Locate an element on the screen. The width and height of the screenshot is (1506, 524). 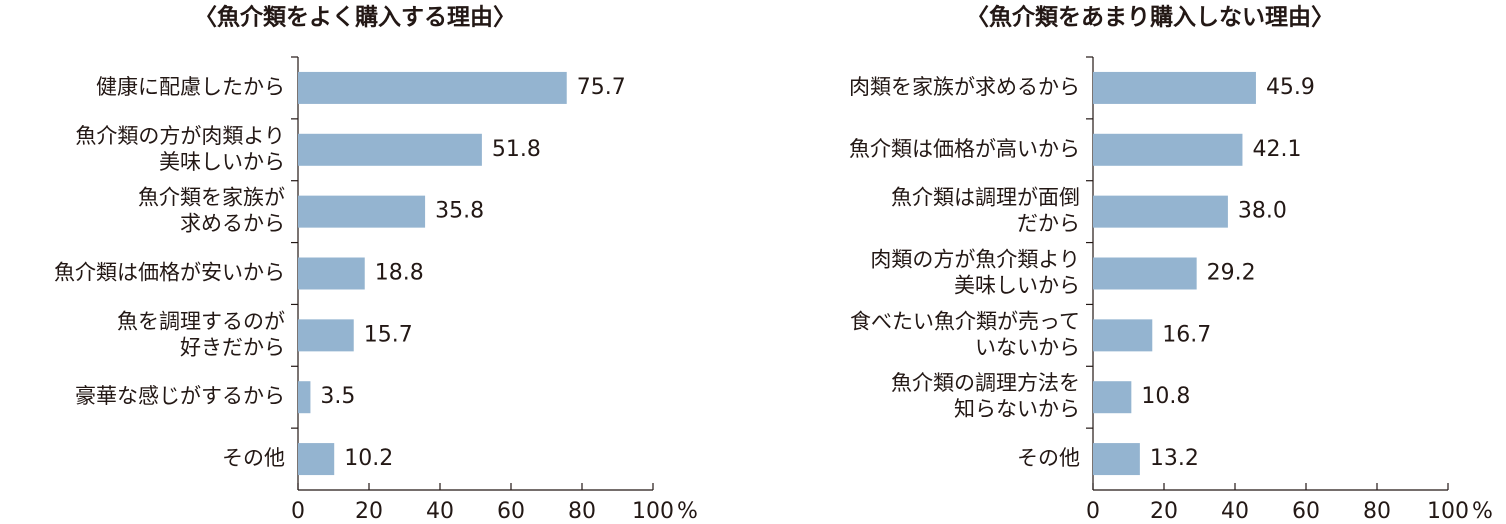
chart-title: 〈魚介類をよく購入する理由〉 is located at coordinates (355, 17).